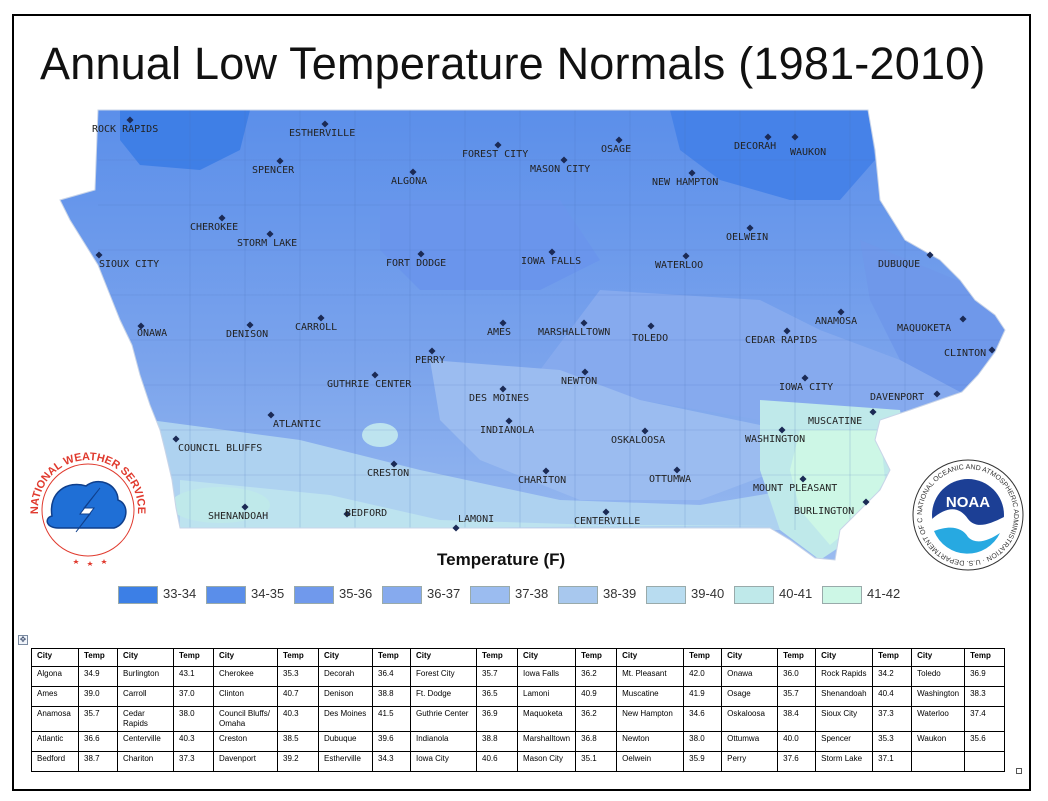 Image resolution: width=1048 pixels, height=801 pixels. What do you see at coordinates (245, 761) in the screenshot?
I see `table-cell: Davenport` at bounding box center [245, 761].